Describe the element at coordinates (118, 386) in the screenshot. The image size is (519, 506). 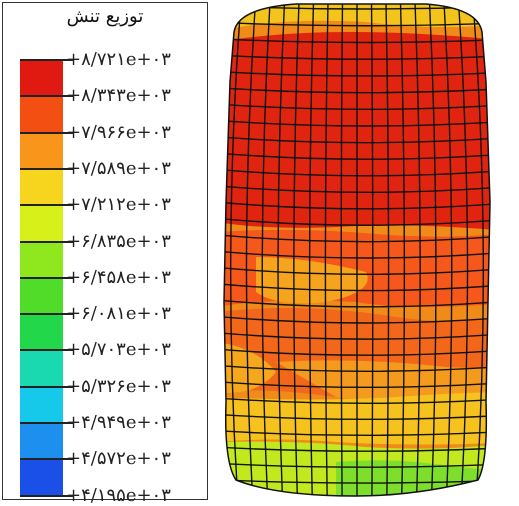
I see `legend-value-label: +۵/۳۲۶e+۰۳` at that location.